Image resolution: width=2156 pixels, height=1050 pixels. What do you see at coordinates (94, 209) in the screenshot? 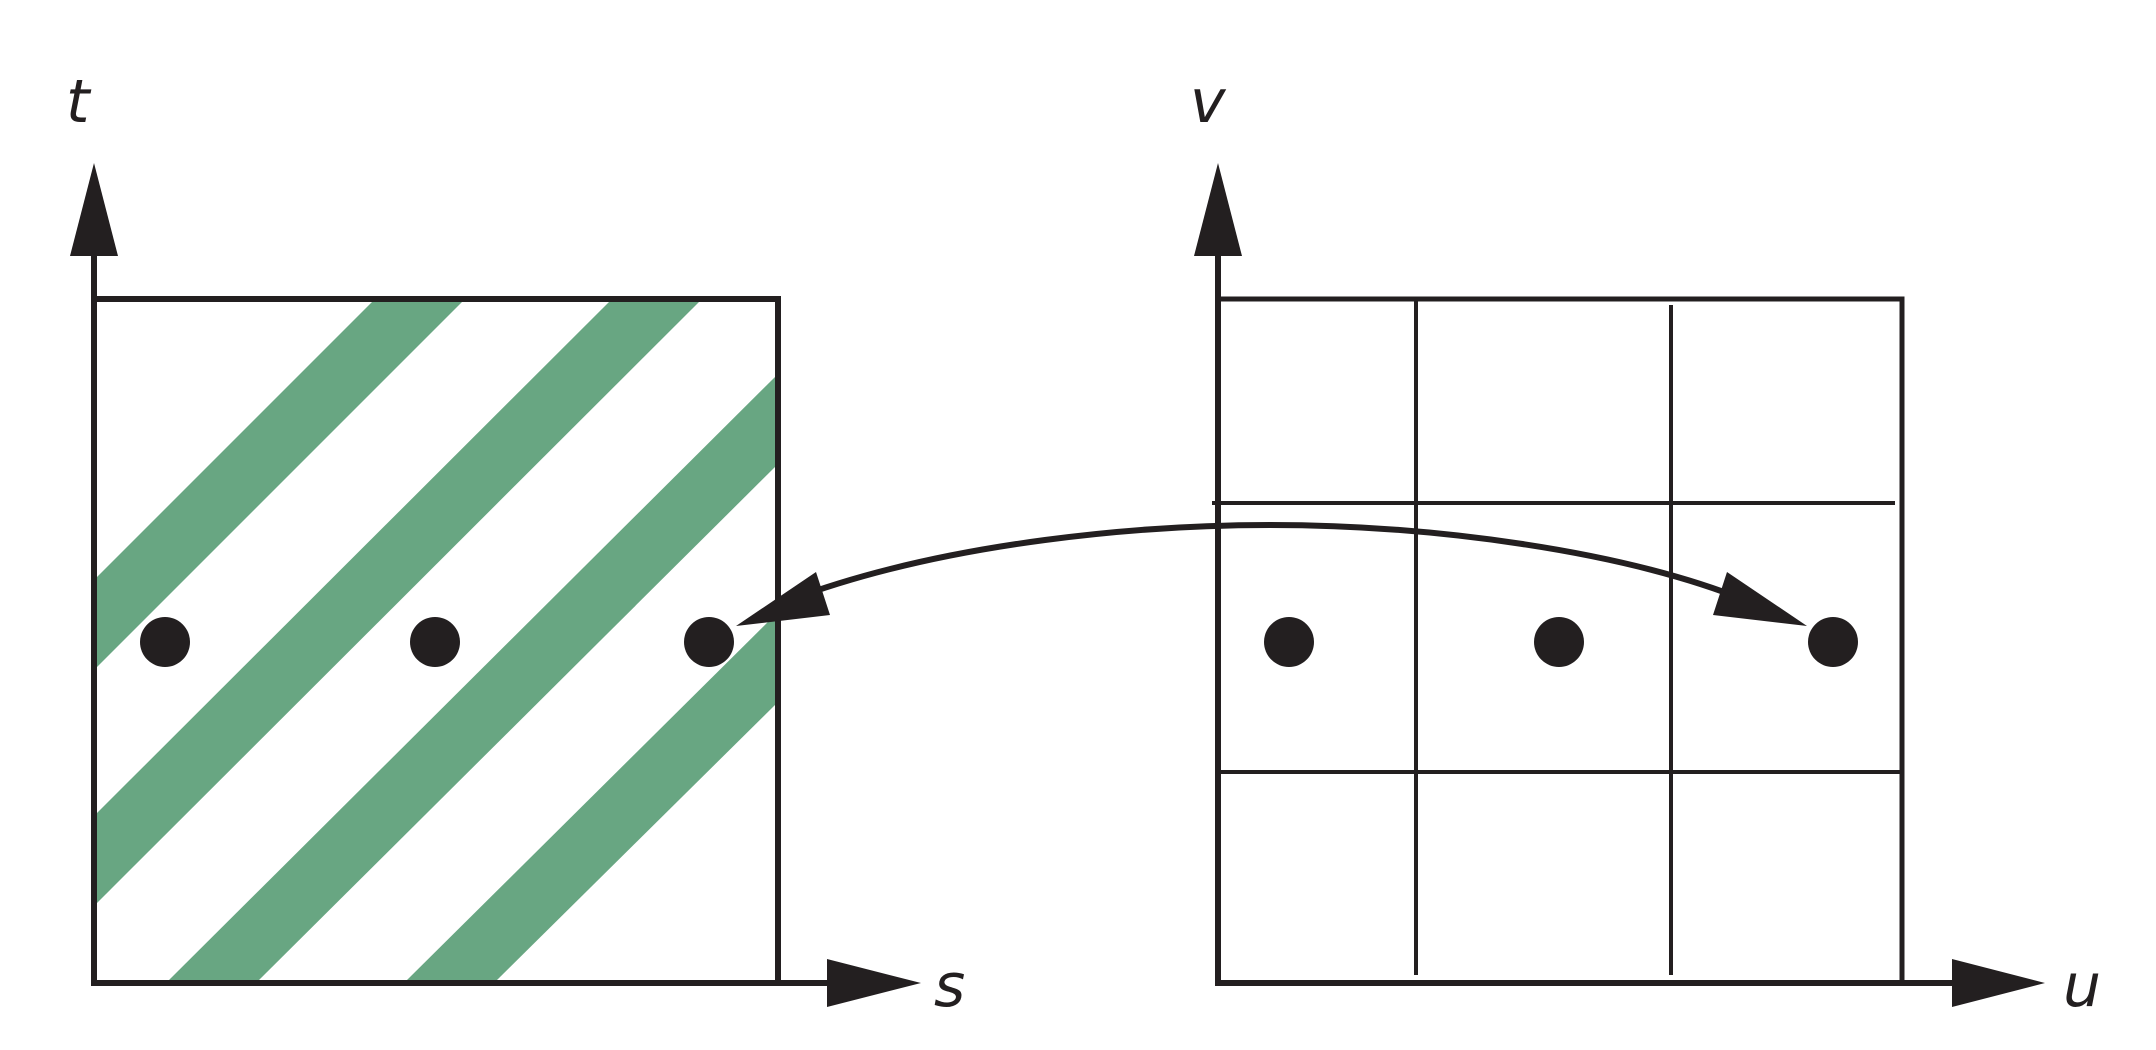
I see `t-axis-arrowhead` at bounding box center [94, 209].